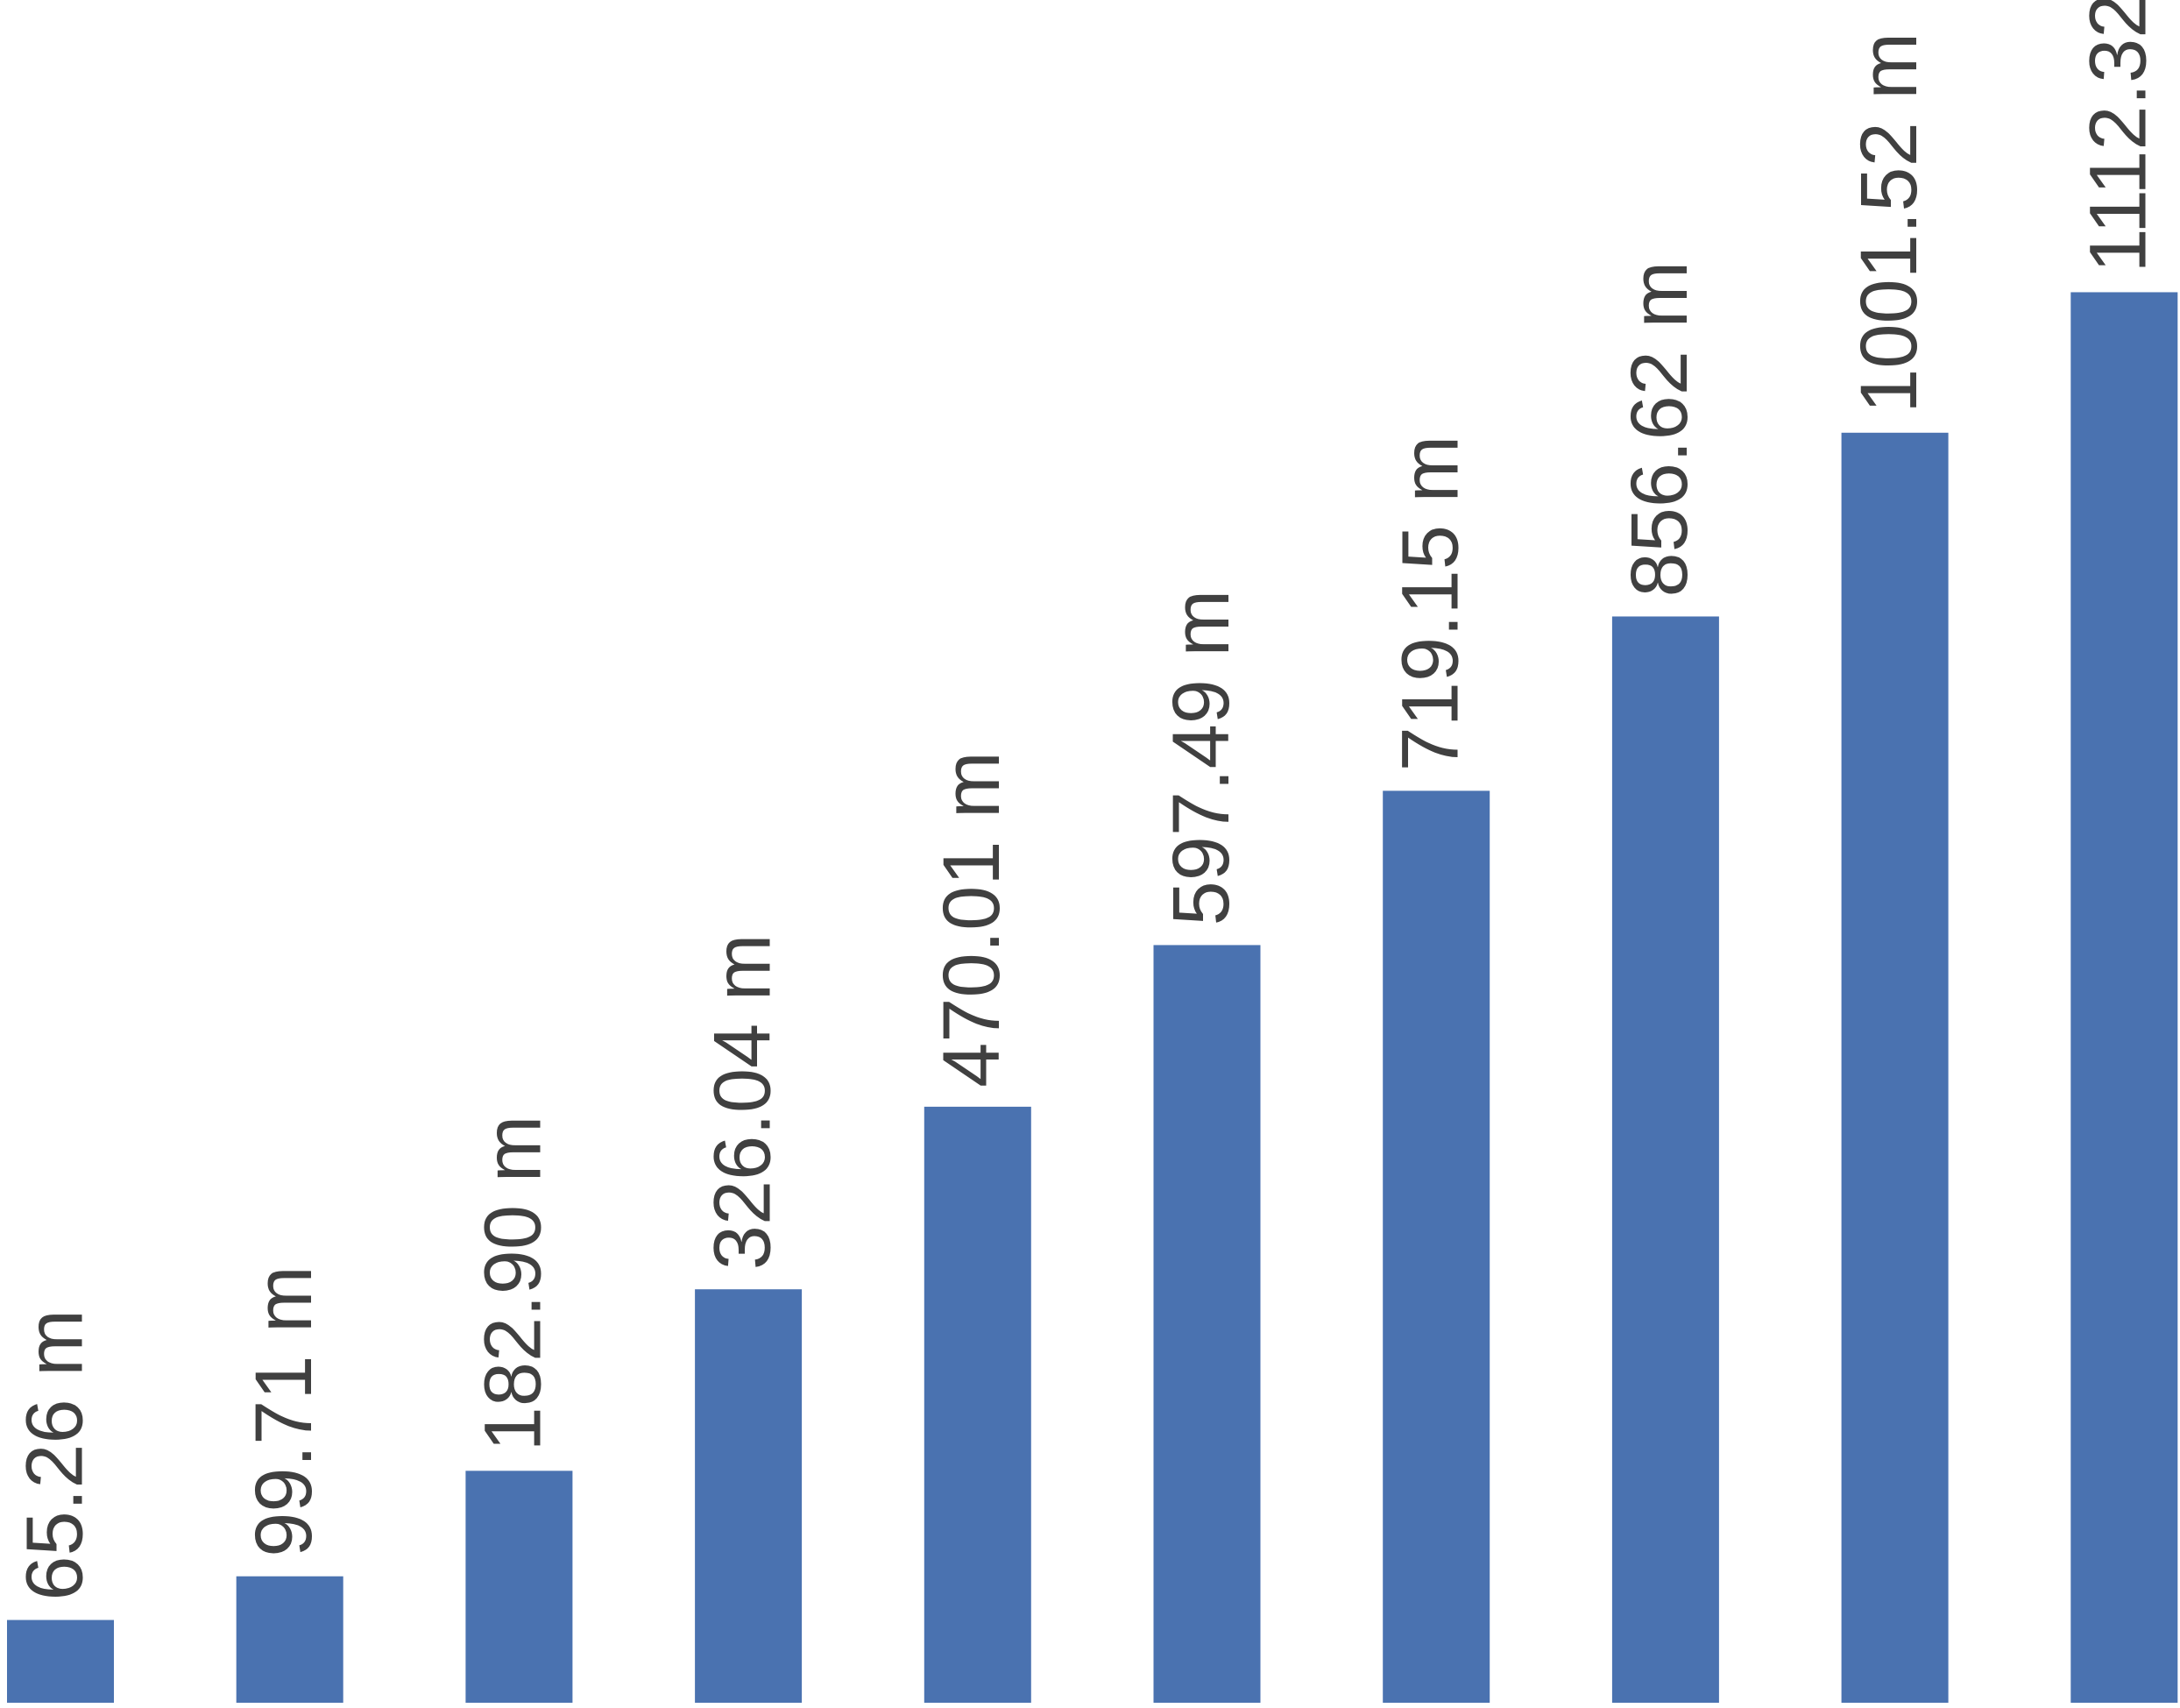 This screenshot has width=2180, height=1708. I want to click on data-label: 470.01 m, so click(971, 919).